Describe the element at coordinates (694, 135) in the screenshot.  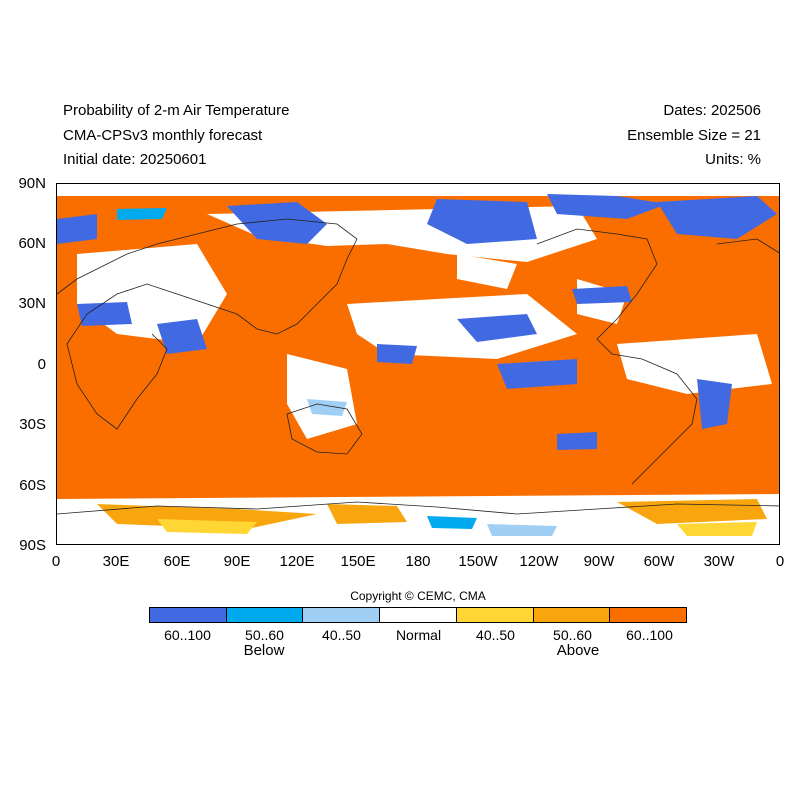
I see `ensemble-size: Ensemble Size = 21` at that location.